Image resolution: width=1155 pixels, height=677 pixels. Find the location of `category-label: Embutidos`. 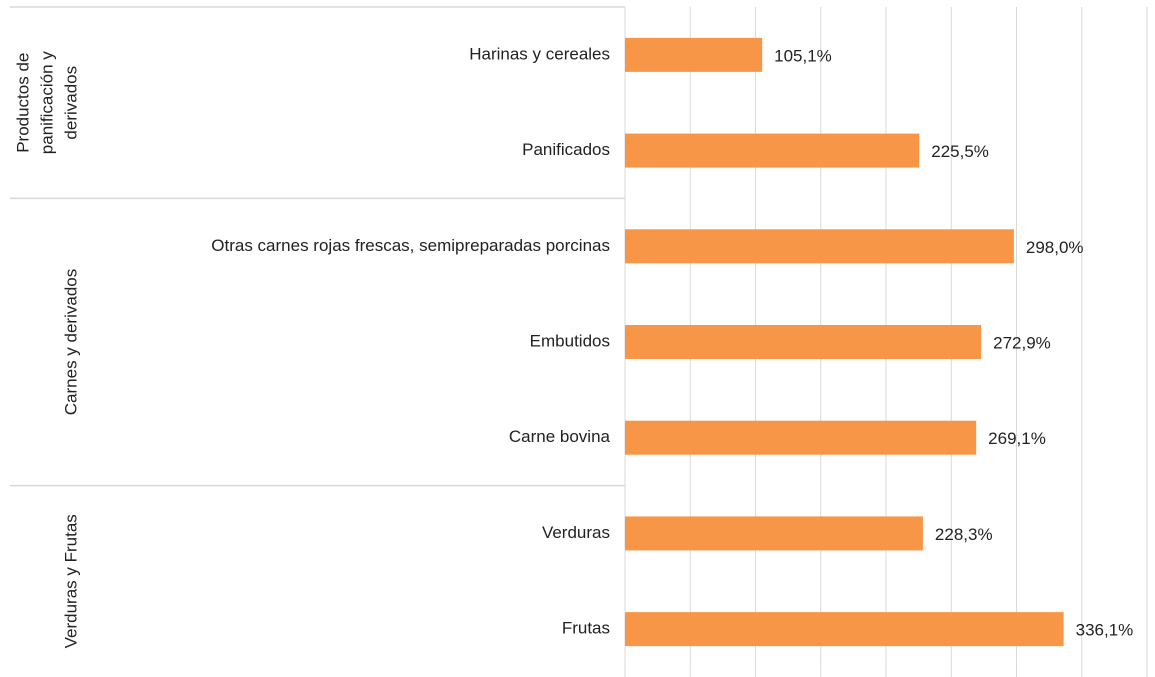

category-label: Embutidos is located at coordinates (570, 340).